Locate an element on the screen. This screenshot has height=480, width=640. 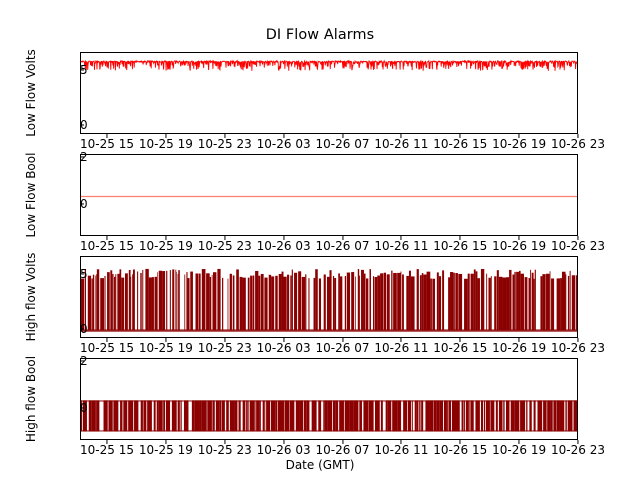
plot-area-low-flow-bool is located at coordinates (329, 195).